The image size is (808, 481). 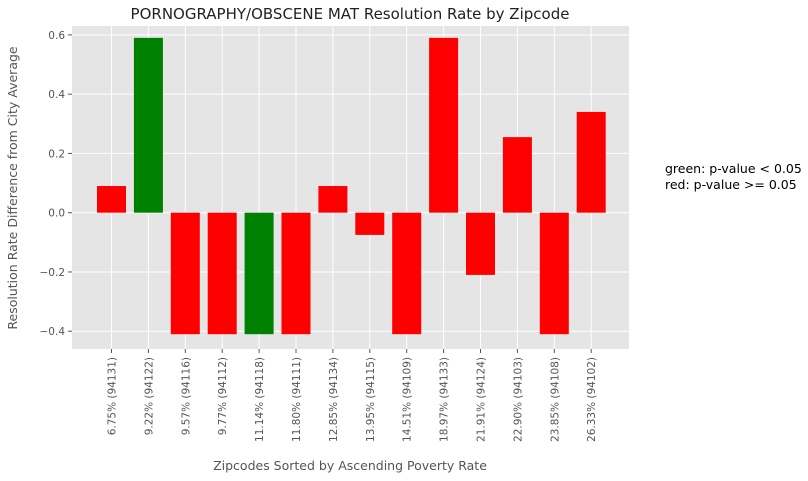 What do you see at coordinates (408, 399) in the screenshot?
I see `x-tick-label: 14.51% (94109)` at bounding box center [408, 399].